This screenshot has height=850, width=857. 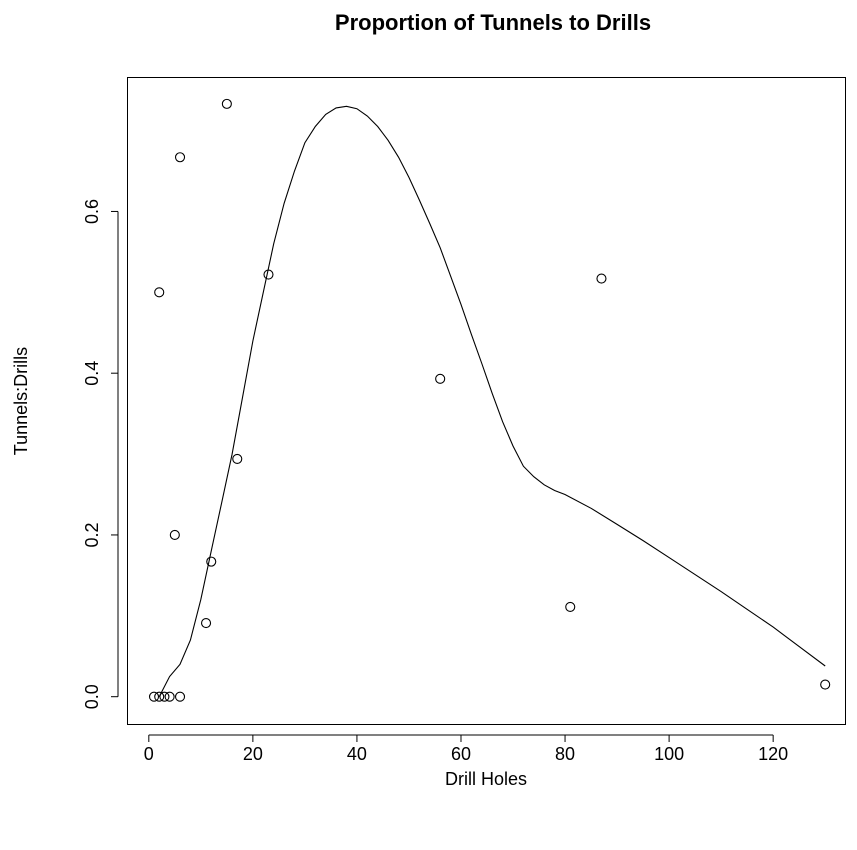 What do you see at coordinates (149, 754) in the screenshot?
I see `x-tick-label: 0` at bounding box center [149, 754].